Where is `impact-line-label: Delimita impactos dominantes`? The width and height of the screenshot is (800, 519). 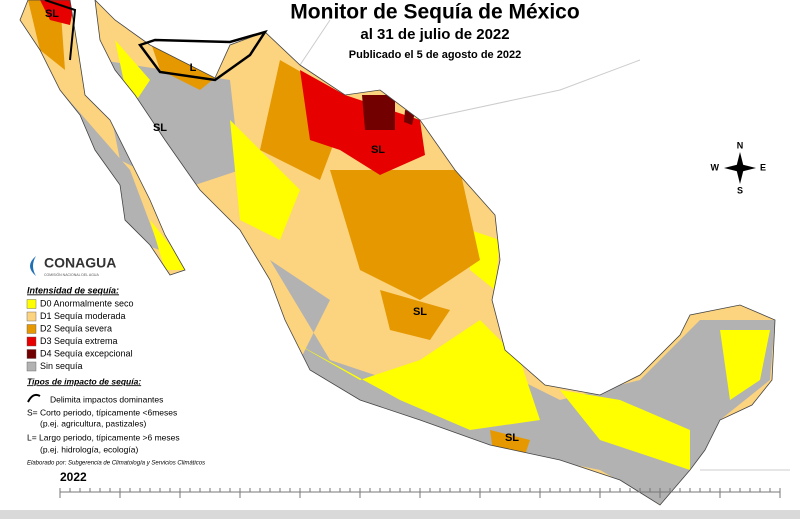
impact-line-label: Delimita impactos dominantes is located at coordinates (106, 399).